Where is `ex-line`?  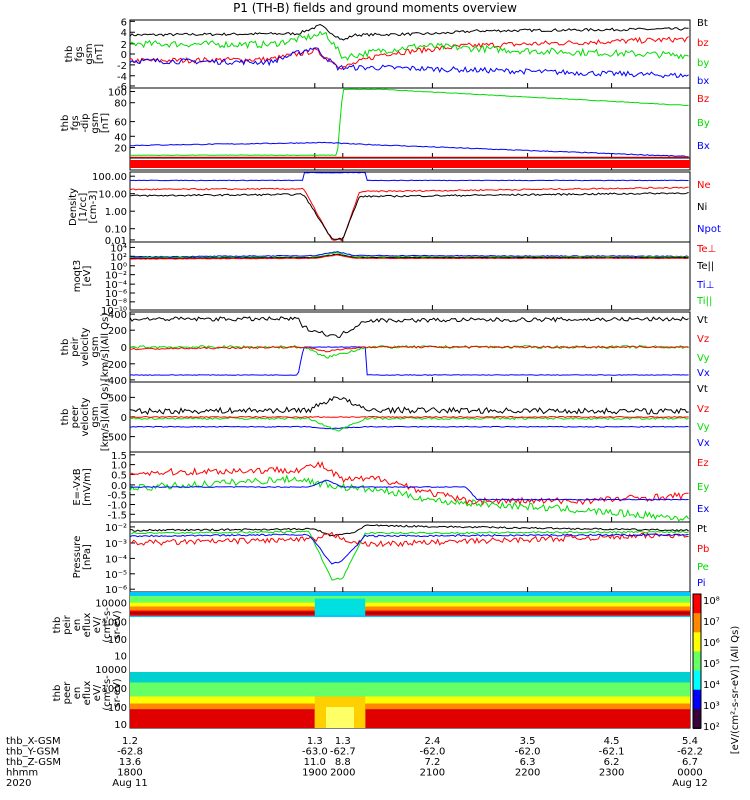 ex-line is located at coordinates (409, 490).